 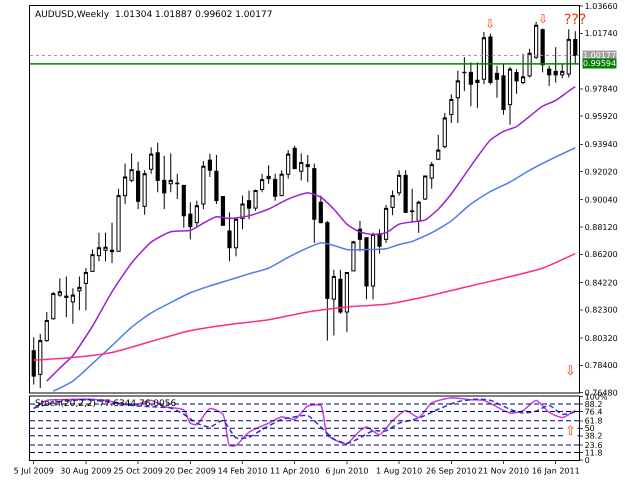 I want to click on y-tick-label: 0.88120, so click(x=601, y=227).